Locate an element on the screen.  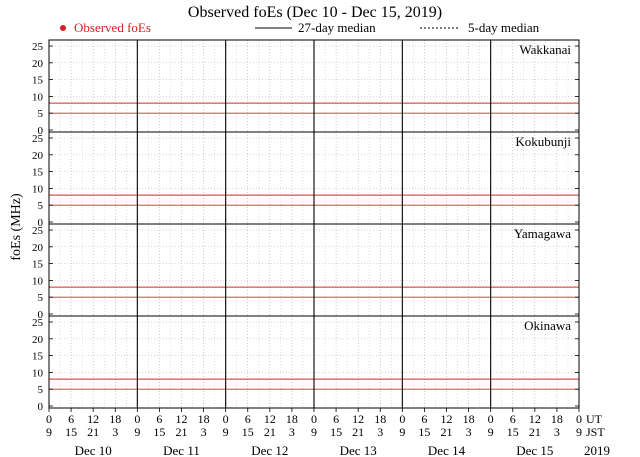
legend: Observed foEs 27-day median 5-day median is located at coordinates (300, 27).